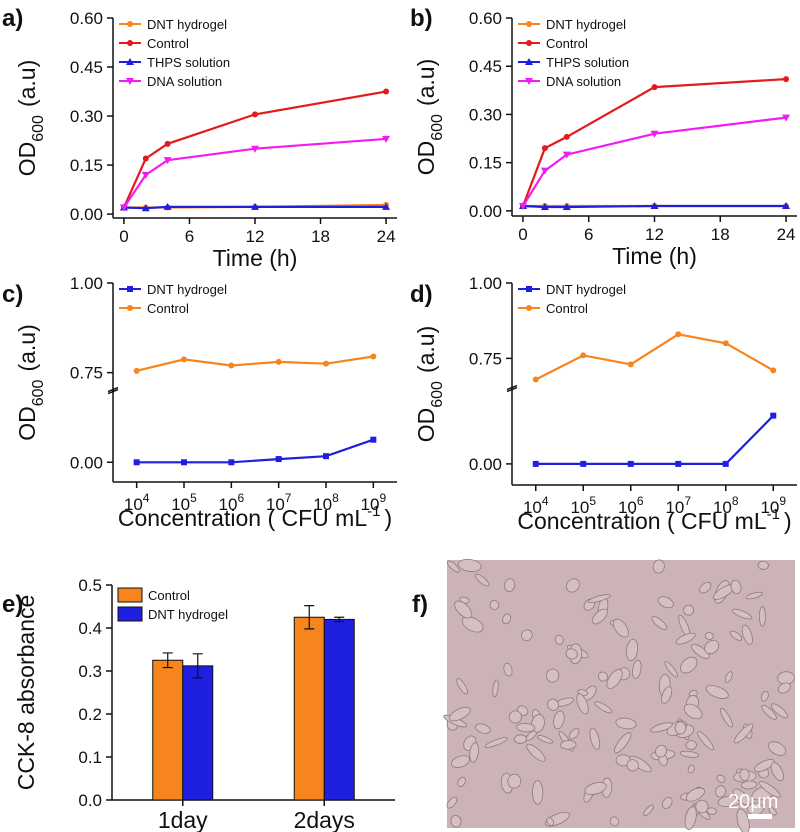  I want to click on y-tick-label: 0.30, so click(86, 116).